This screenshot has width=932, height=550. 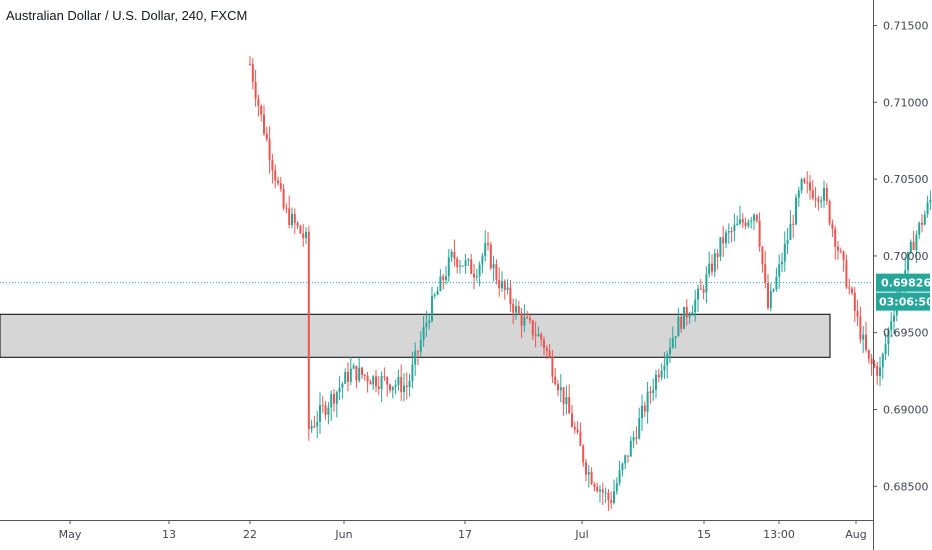 I want to click on x-tick-label: Jul, so click(x=581, y=534).